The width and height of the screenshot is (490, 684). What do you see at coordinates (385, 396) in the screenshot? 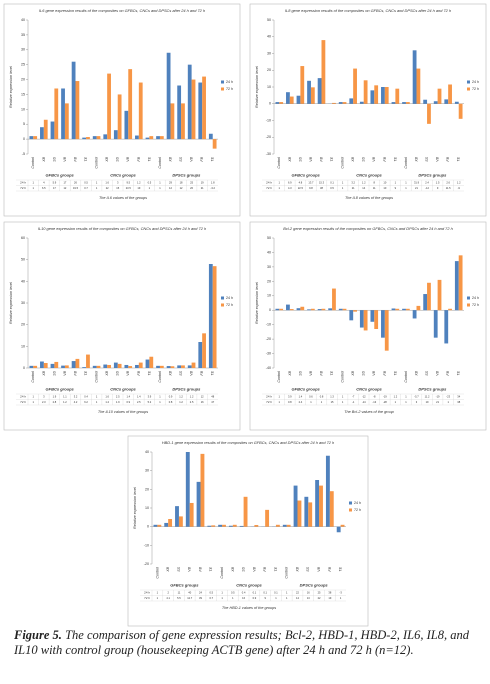
I see `table-value: -19` at bounding box center [385, 396].